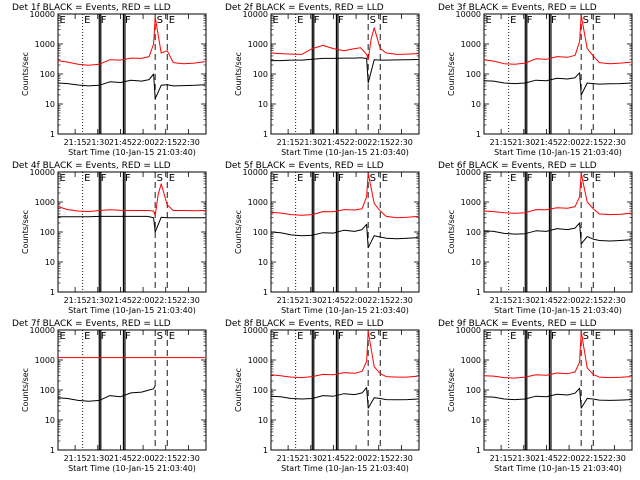  What do you see at coordinates (304, 324) in the screenshot?
I see `panel-title: Det 8f BLACK = Events, RED = LLD` at bounding box center [304, 324].